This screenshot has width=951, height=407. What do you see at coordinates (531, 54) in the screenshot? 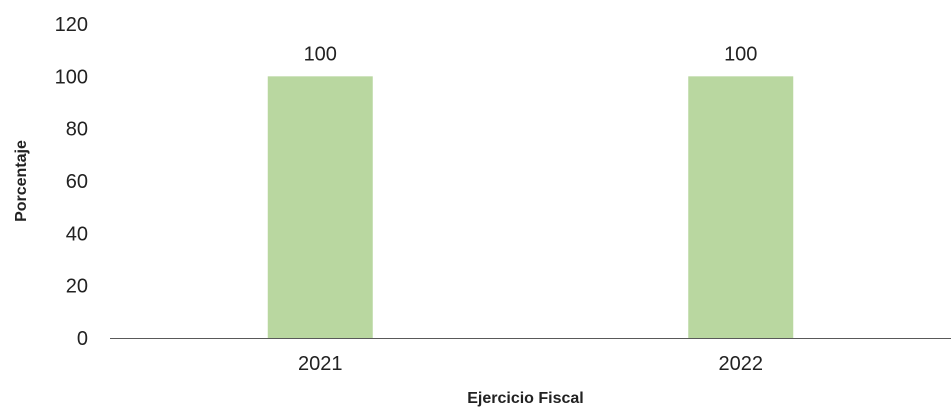
I see `data-labels: 100 100` at bounding box center [531, 54].